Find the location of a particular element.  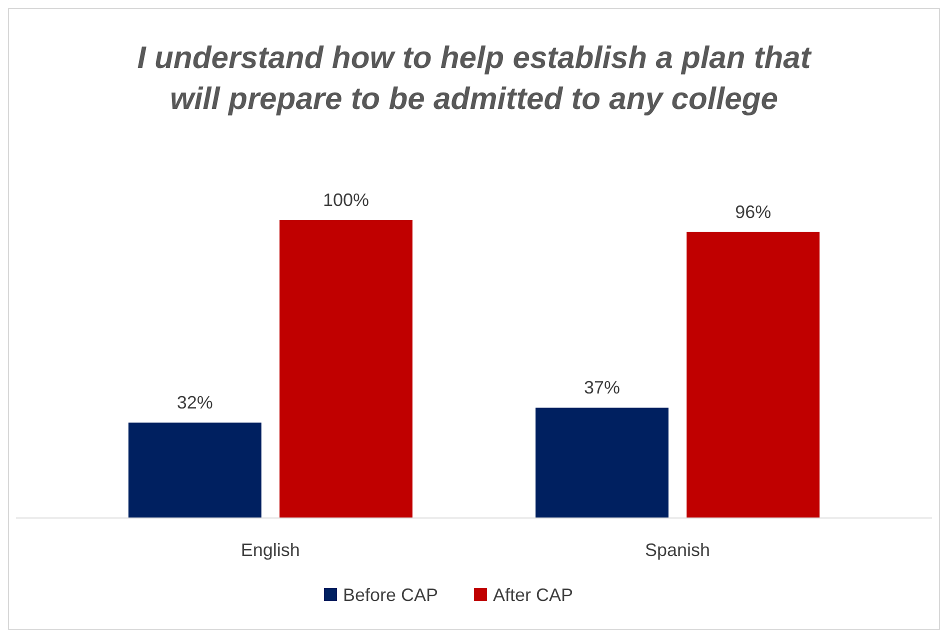

data-label: 96% is located at coordinates (753, 212).